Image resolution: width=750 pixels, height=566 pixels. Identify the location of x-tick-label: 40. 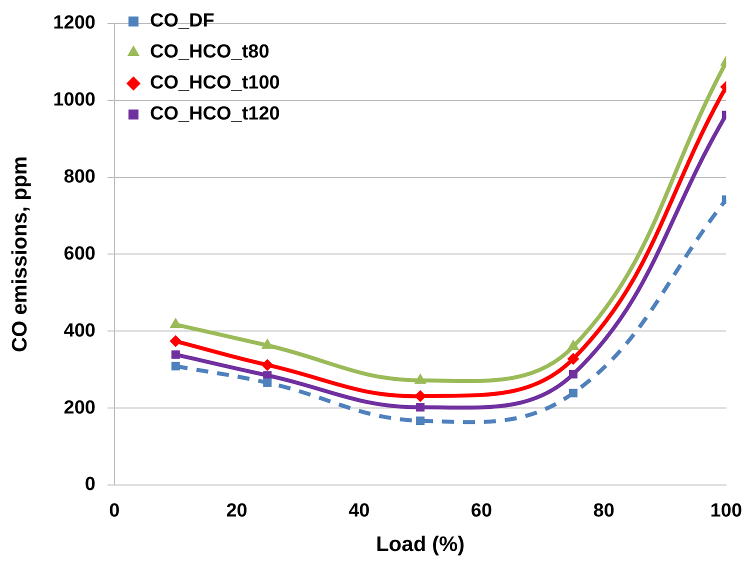
(359, 511).